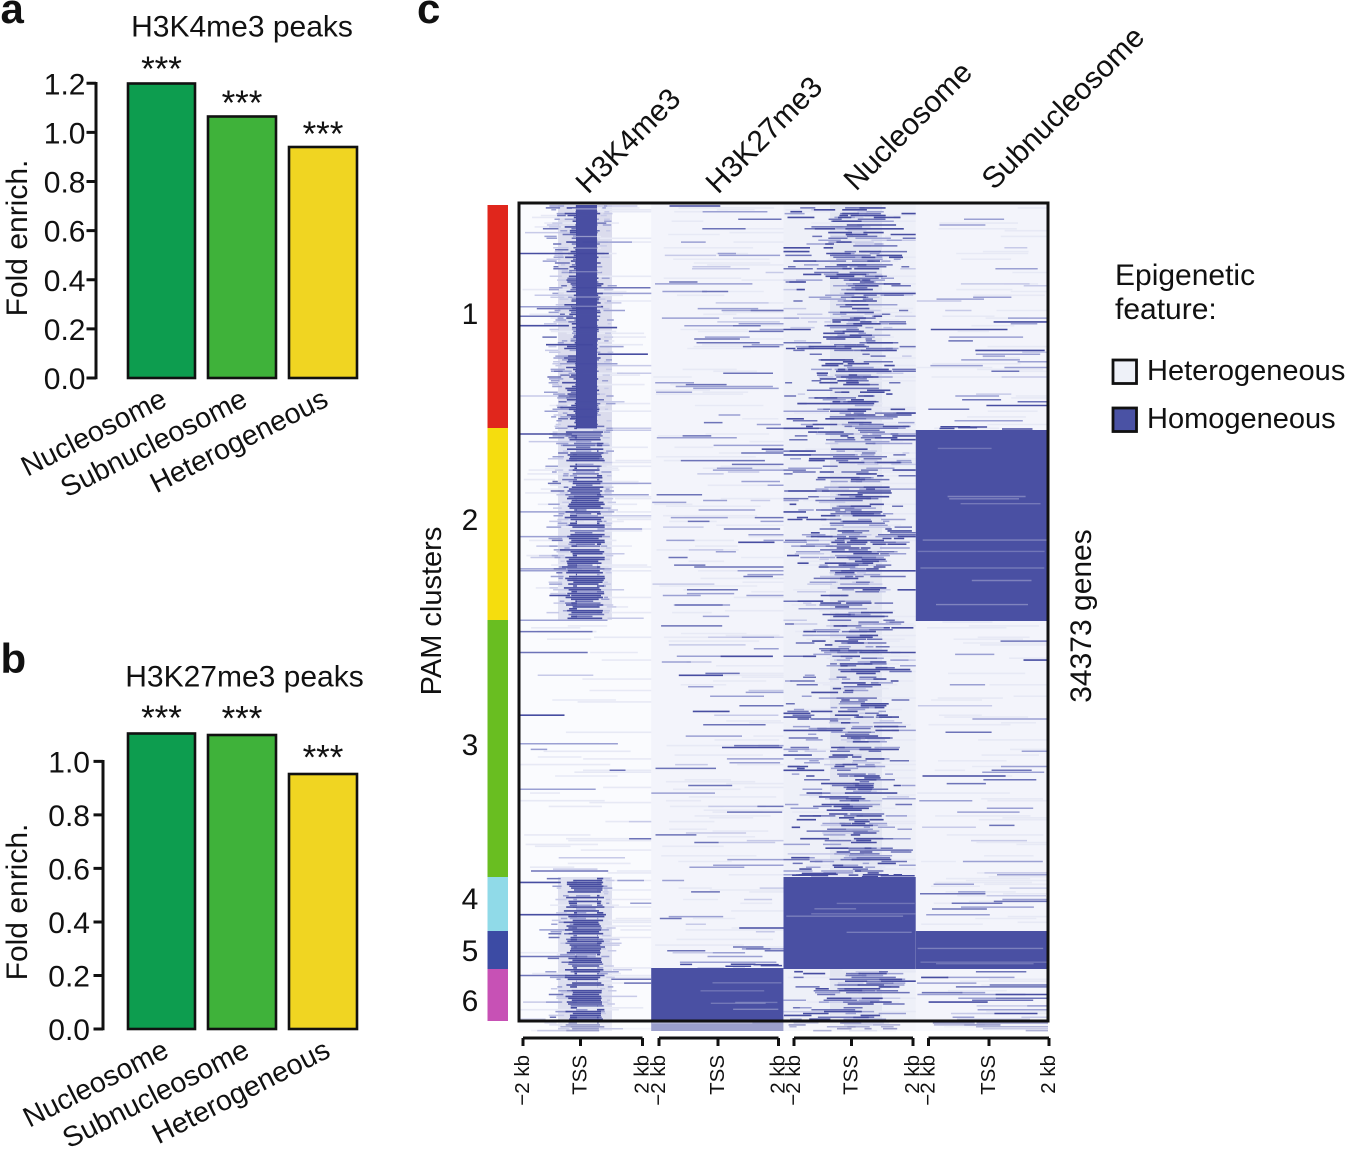 The width and height of the screenshot is (1346, 1153). What do you see at coordinates (470, 951) in the screenshot?
I see `svg-text: 5` at bounding box center [470, 951].